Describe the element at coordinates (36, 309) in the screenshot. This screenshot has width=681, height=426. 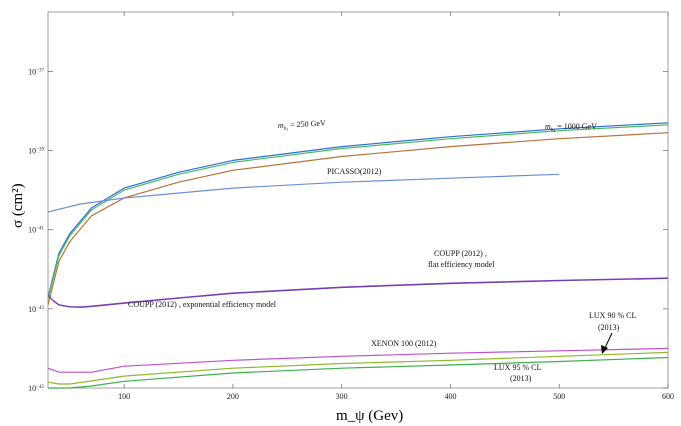
I see `y-tick-label: 10−43` at that location.